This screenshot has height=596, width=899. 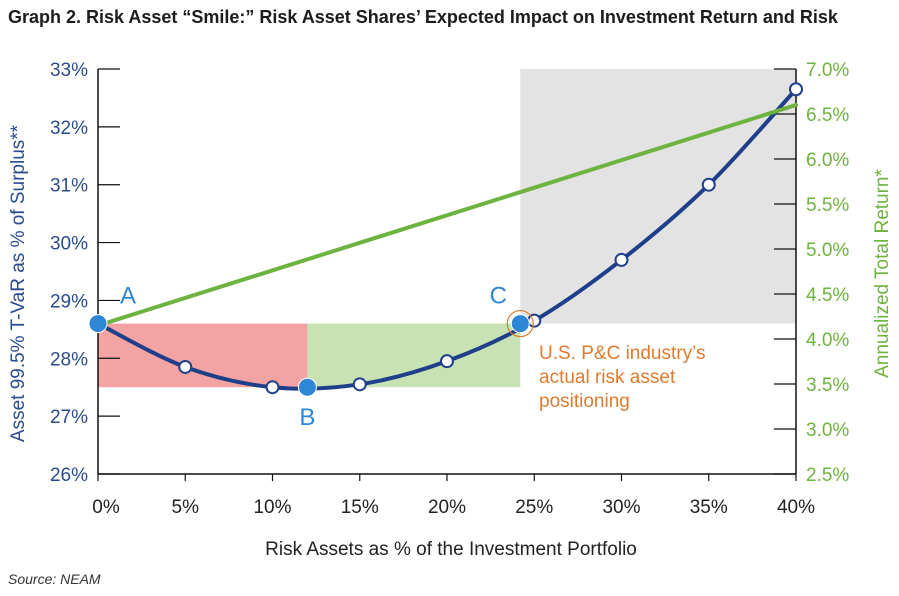 I want to click on point-c-marker, so click(x=520, y=324).